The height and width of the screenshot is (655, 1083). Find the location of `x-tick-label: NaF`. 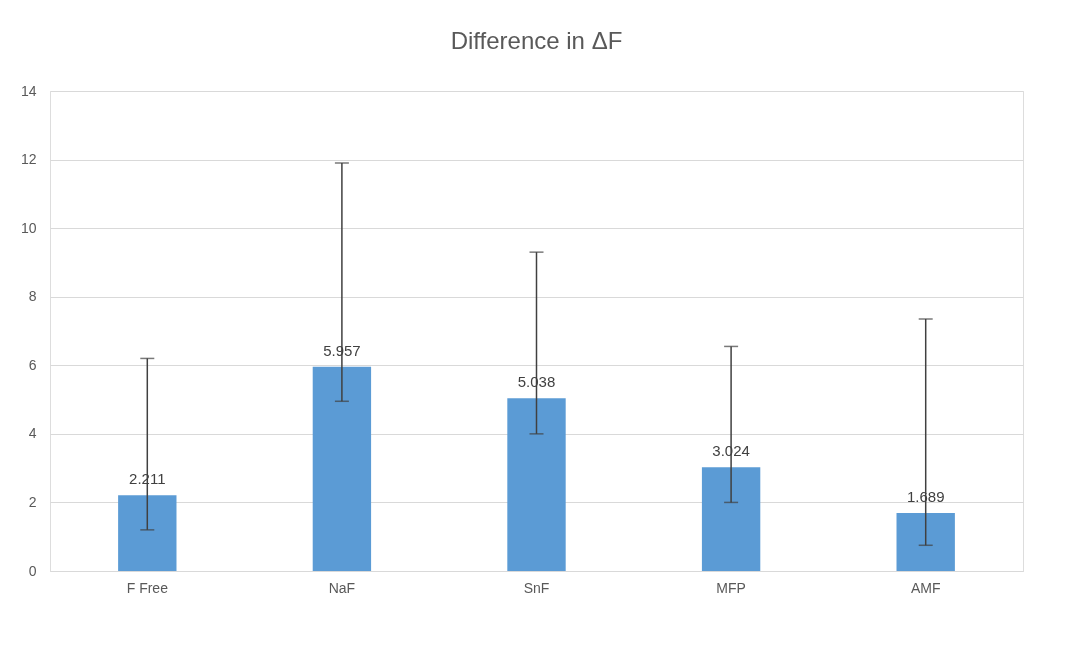

x-tick-label: NaF is located at coordinates (342, 587).